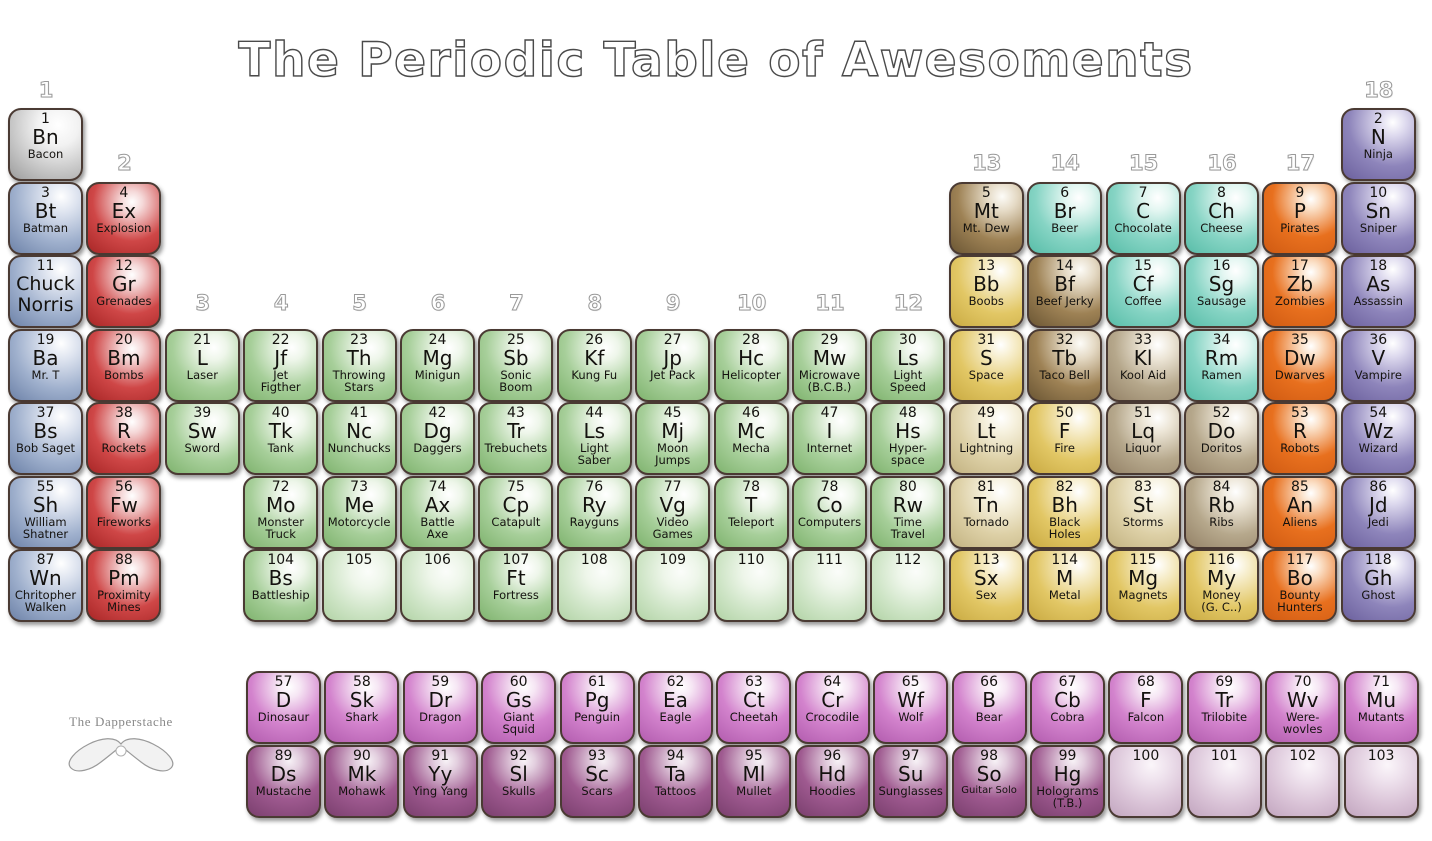 The height and width of the screenshot is (841, 1432). What do you see at coordinates (673, 365) in the screenshot?
I see `element-cell-jp: 27 Jp Jet Pack` at bounding box center [673, 365].